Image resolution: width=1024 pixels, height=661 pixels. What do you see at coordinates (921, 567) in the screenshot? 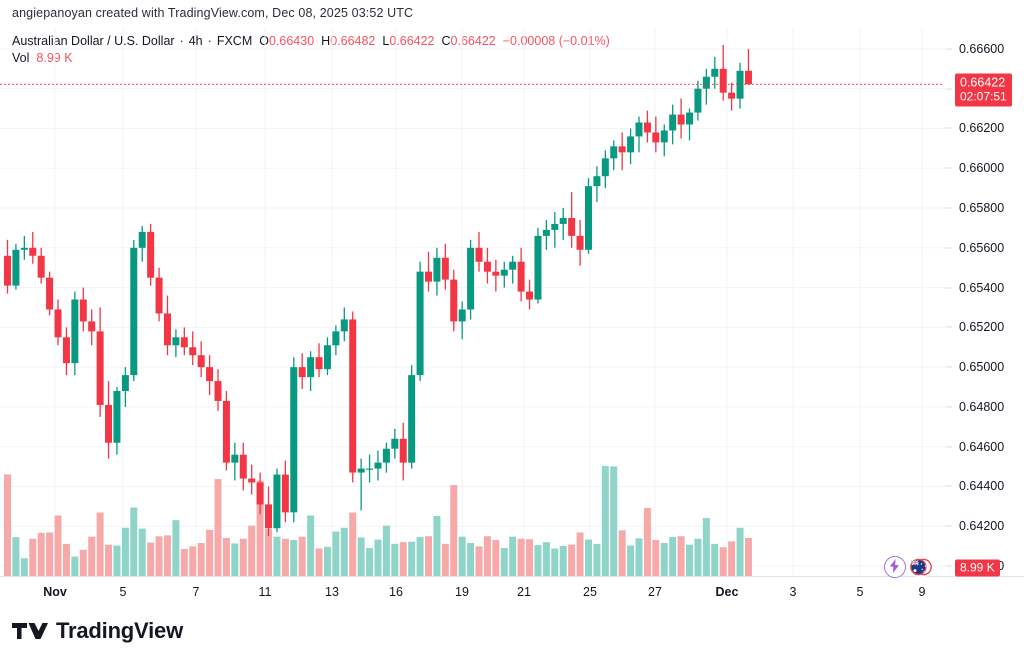
I see `currency-pair-flags-icon` at bounding box center [921, 567].